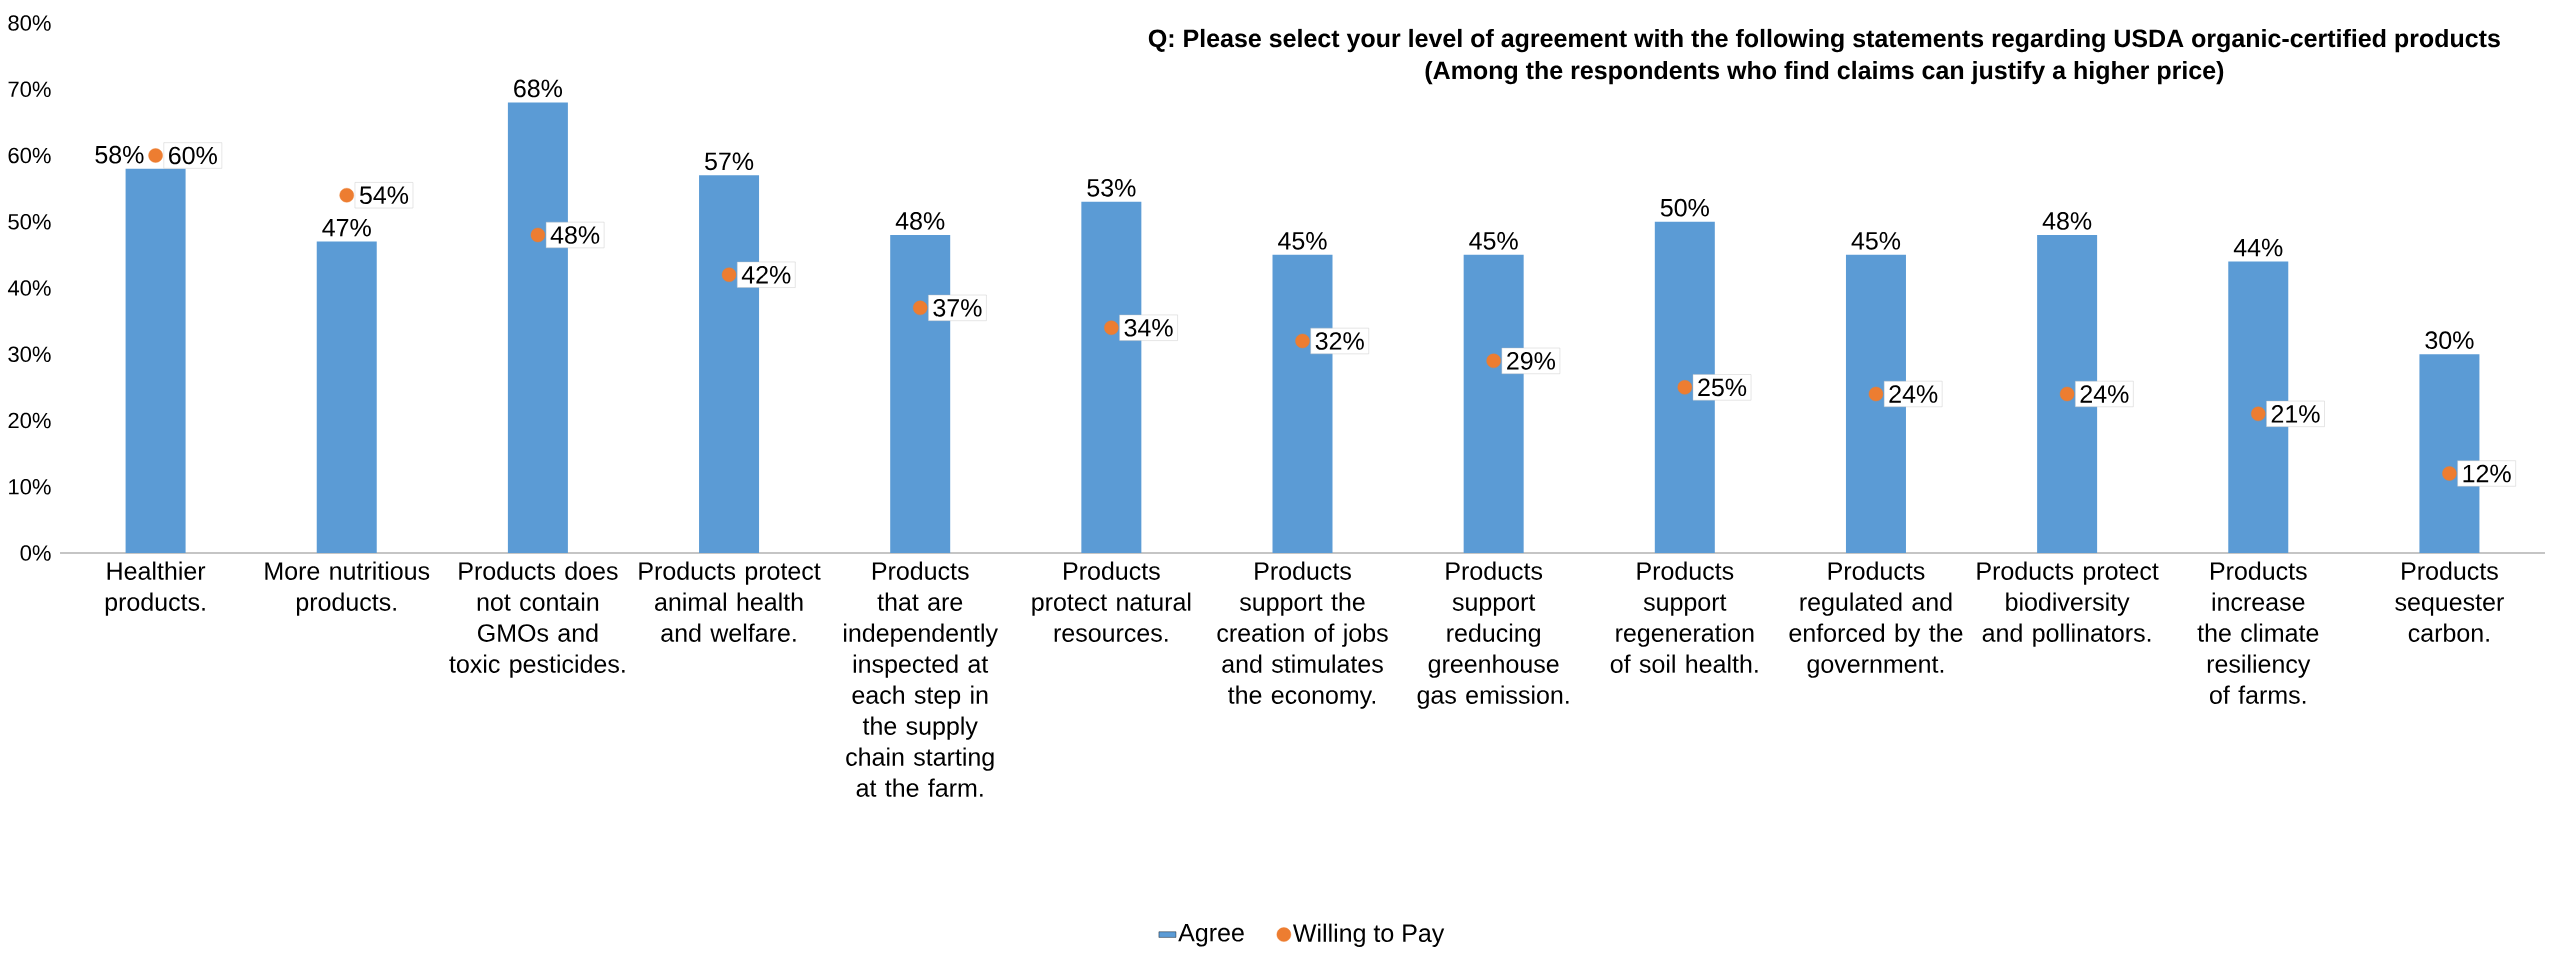 The height and width of the screenshot is (963, 2552). What do you see at coordinates (730, 601) in the screenshot?
I see `x-tick-label: Products protect animal health and welfare.` at bounding box center [730, 601].